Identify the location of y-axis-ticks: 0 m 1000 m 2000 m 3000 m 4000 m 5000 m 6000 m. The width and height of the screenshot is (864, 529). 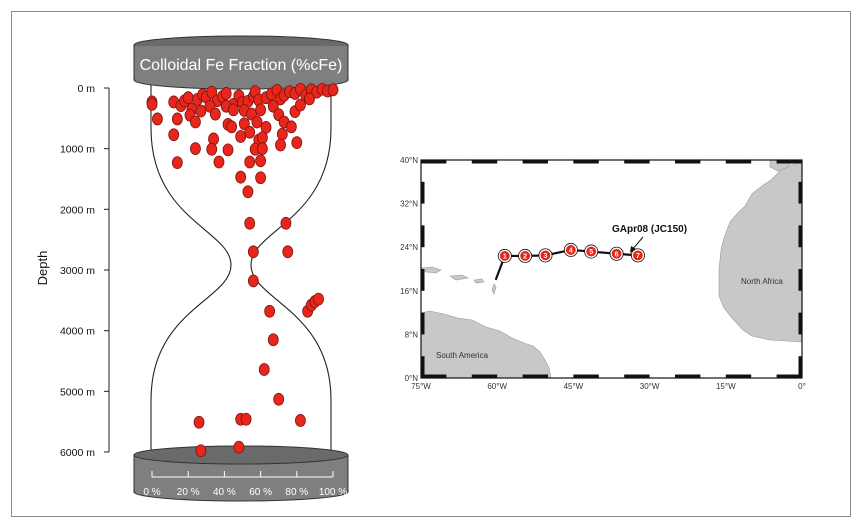
(84, 271).